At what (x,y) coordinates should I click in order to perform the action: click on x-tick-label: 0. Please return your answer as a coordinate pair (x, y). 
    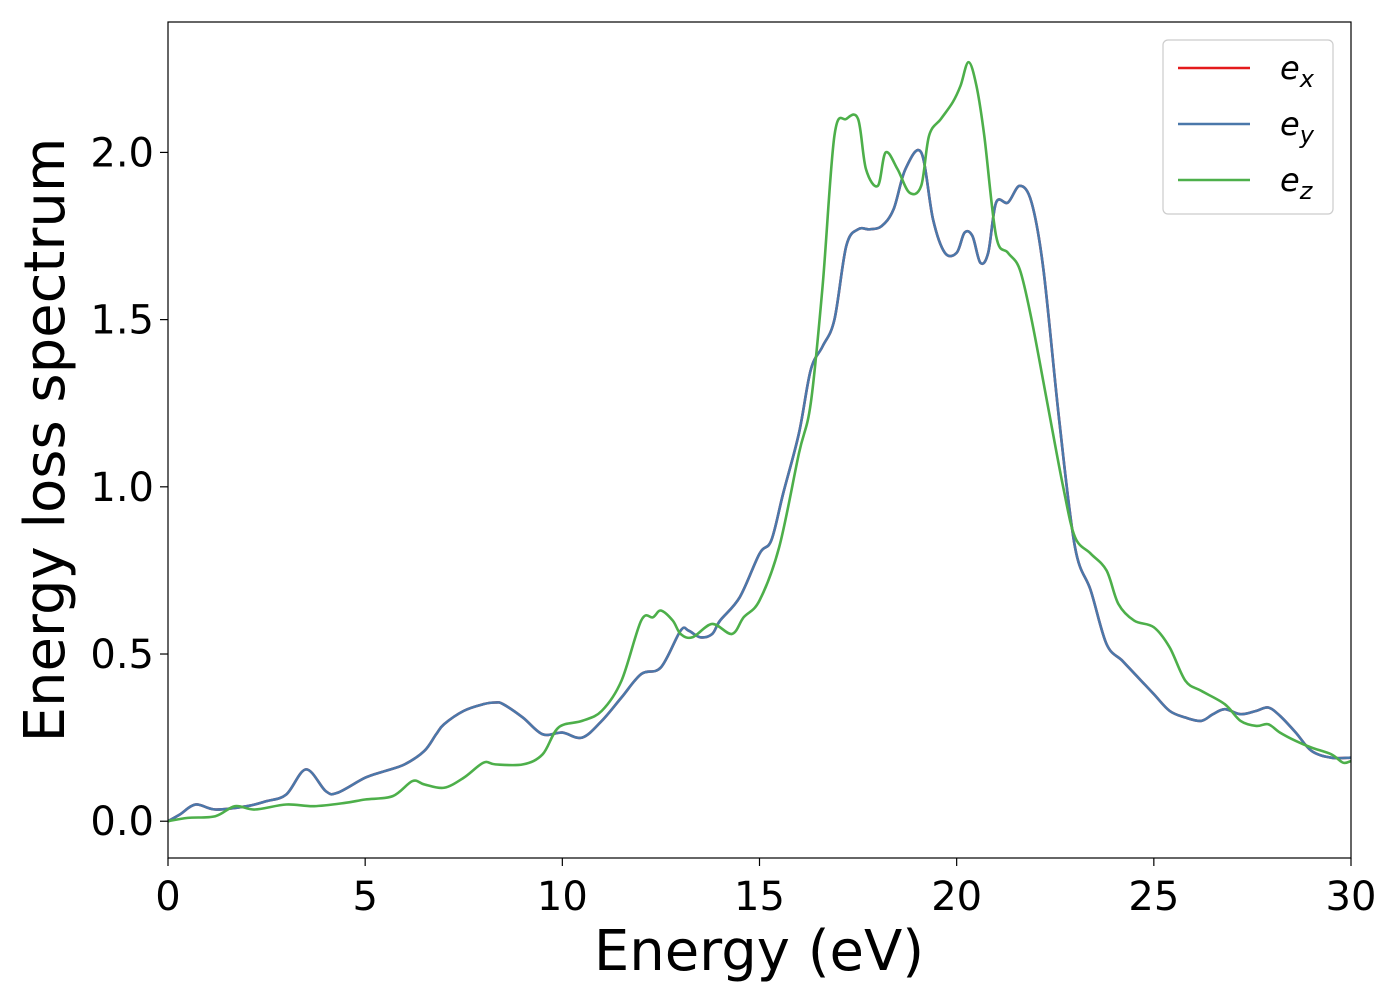
    Looking at the image, I should click on (167, 897).